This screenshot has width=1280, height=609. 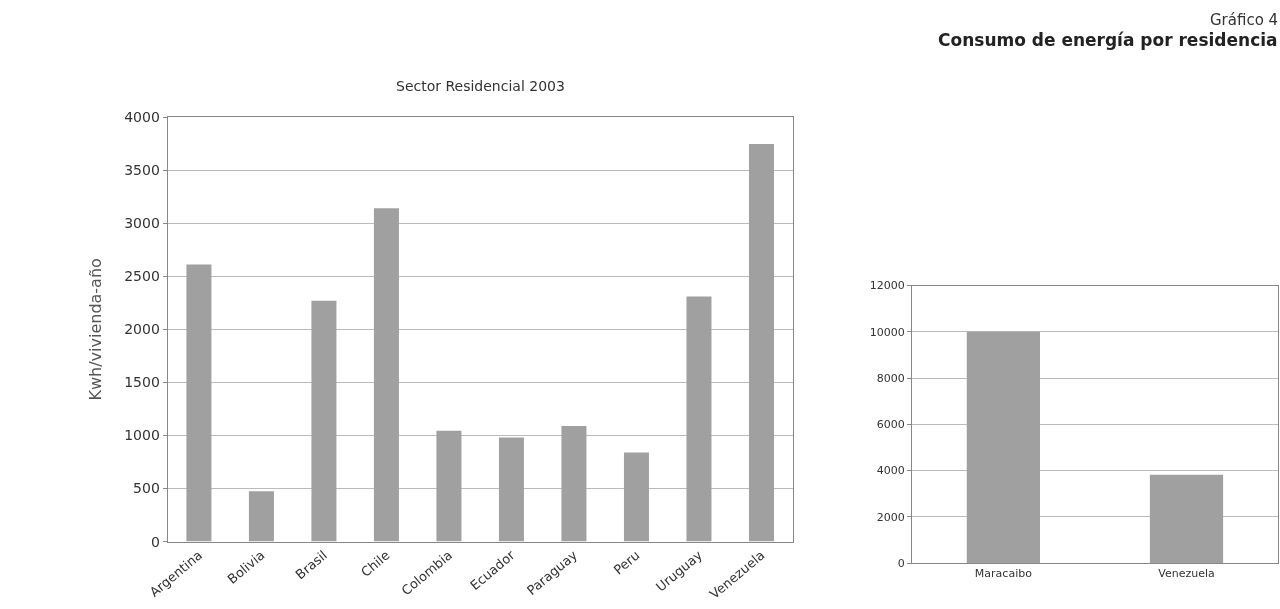 What do you see at coordinates (142, 223) in the screenshot?
I see `y-tick-label: 3000` at bounding box center [142, 223].